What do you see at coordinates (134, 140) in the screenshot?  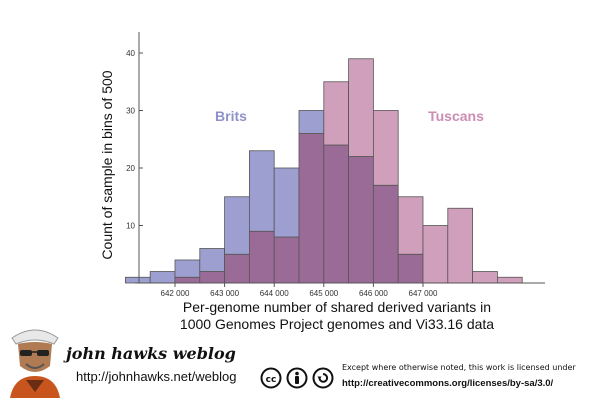 I see `y-ticks: 10 20 30 40` at bounding box center [134, 140].